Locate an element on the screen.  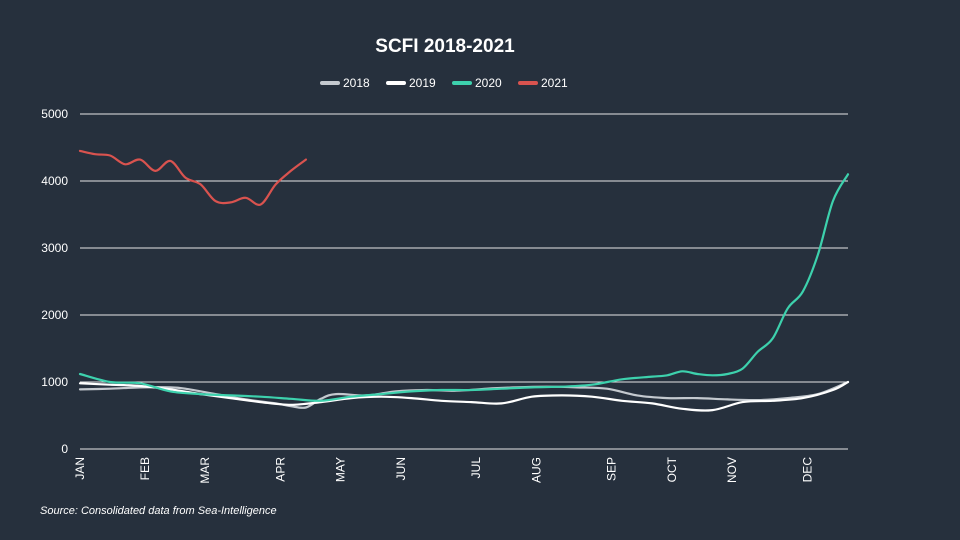
x-tick-label-feb: FEB is located at coordinates (145, 468).